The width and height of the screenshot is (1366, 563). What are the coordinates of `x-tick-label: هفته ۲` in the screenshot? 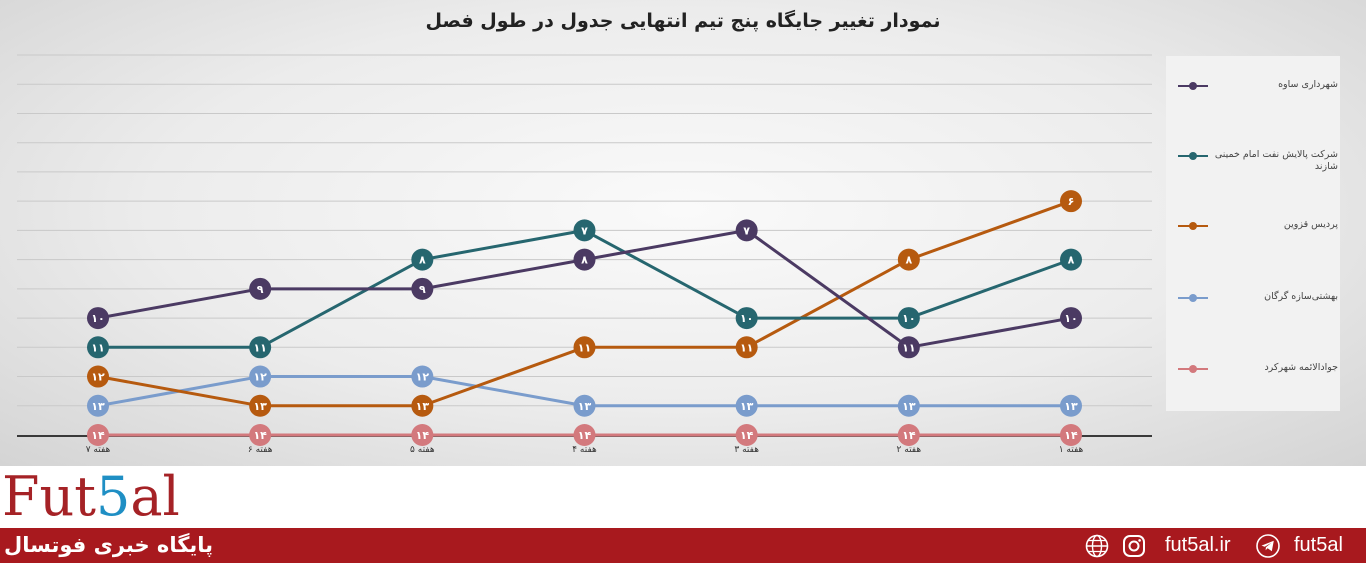 It's located at (909, 450).